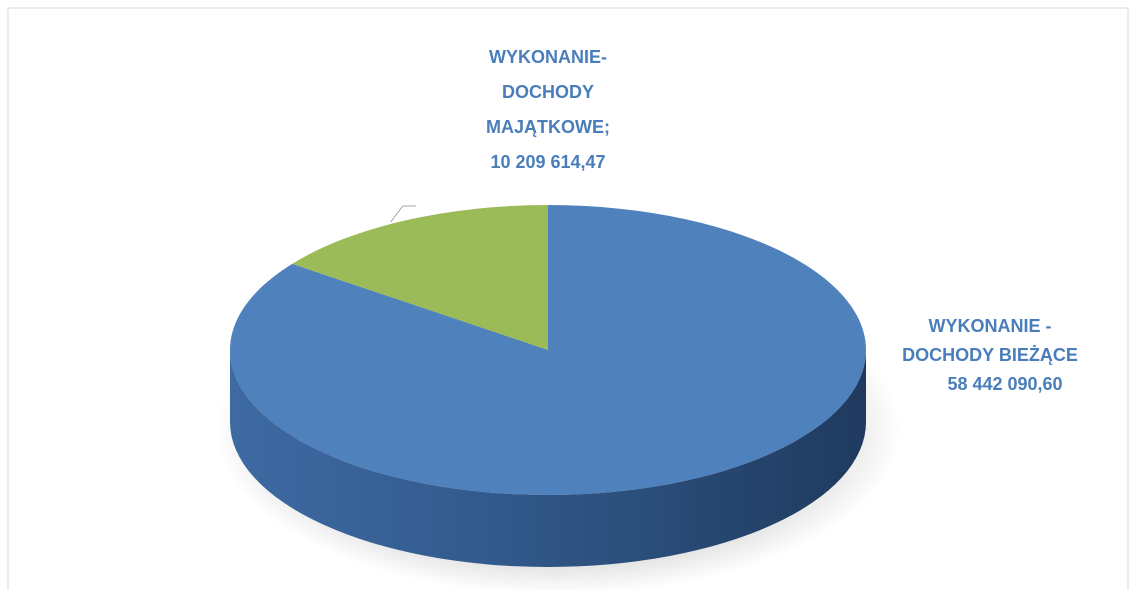 This screenshot has width=1137, height=590. Describe the element at coordinates (548, 92) in the screenshot. I see `slice-label-name: WYKONANIE- DOCHODY MAJĄTKOWE;` at that location.